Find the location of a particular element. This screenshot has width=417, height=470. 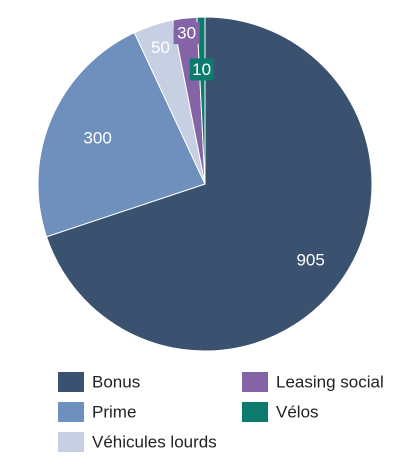

data-label-box-velos is located at coordinates (201, 69).